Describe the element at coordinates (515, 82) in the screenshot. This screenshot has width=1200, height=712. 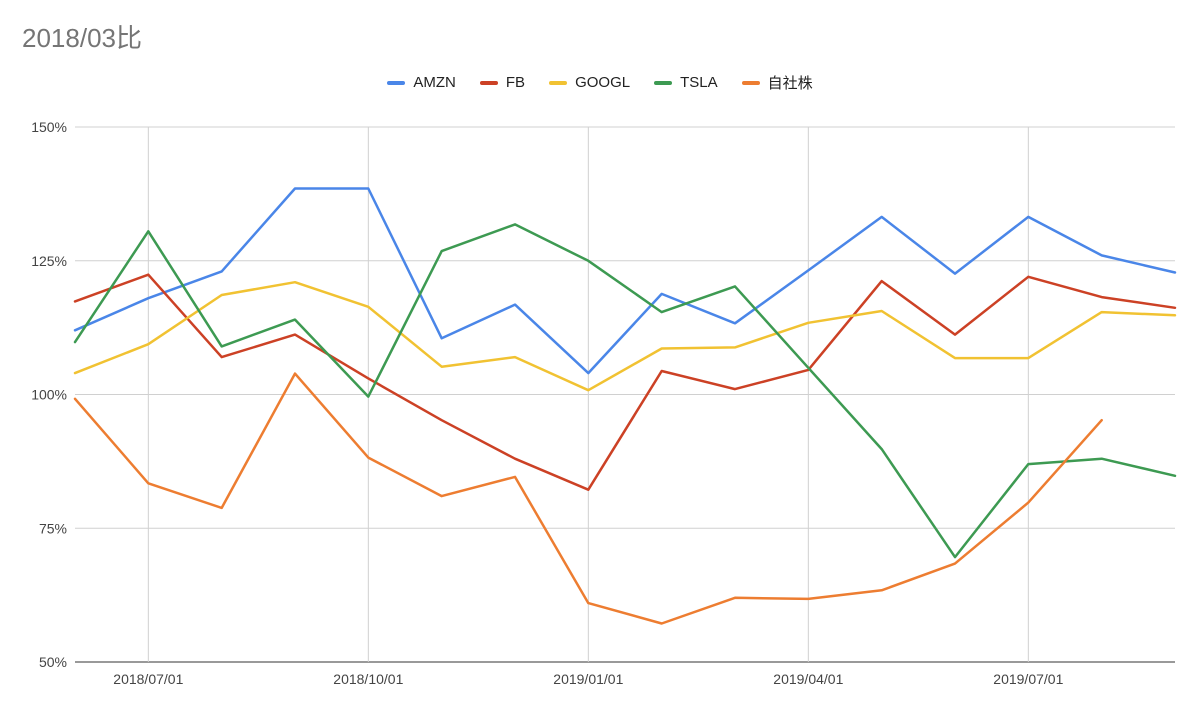
I see `legend-label: FB` at that location.